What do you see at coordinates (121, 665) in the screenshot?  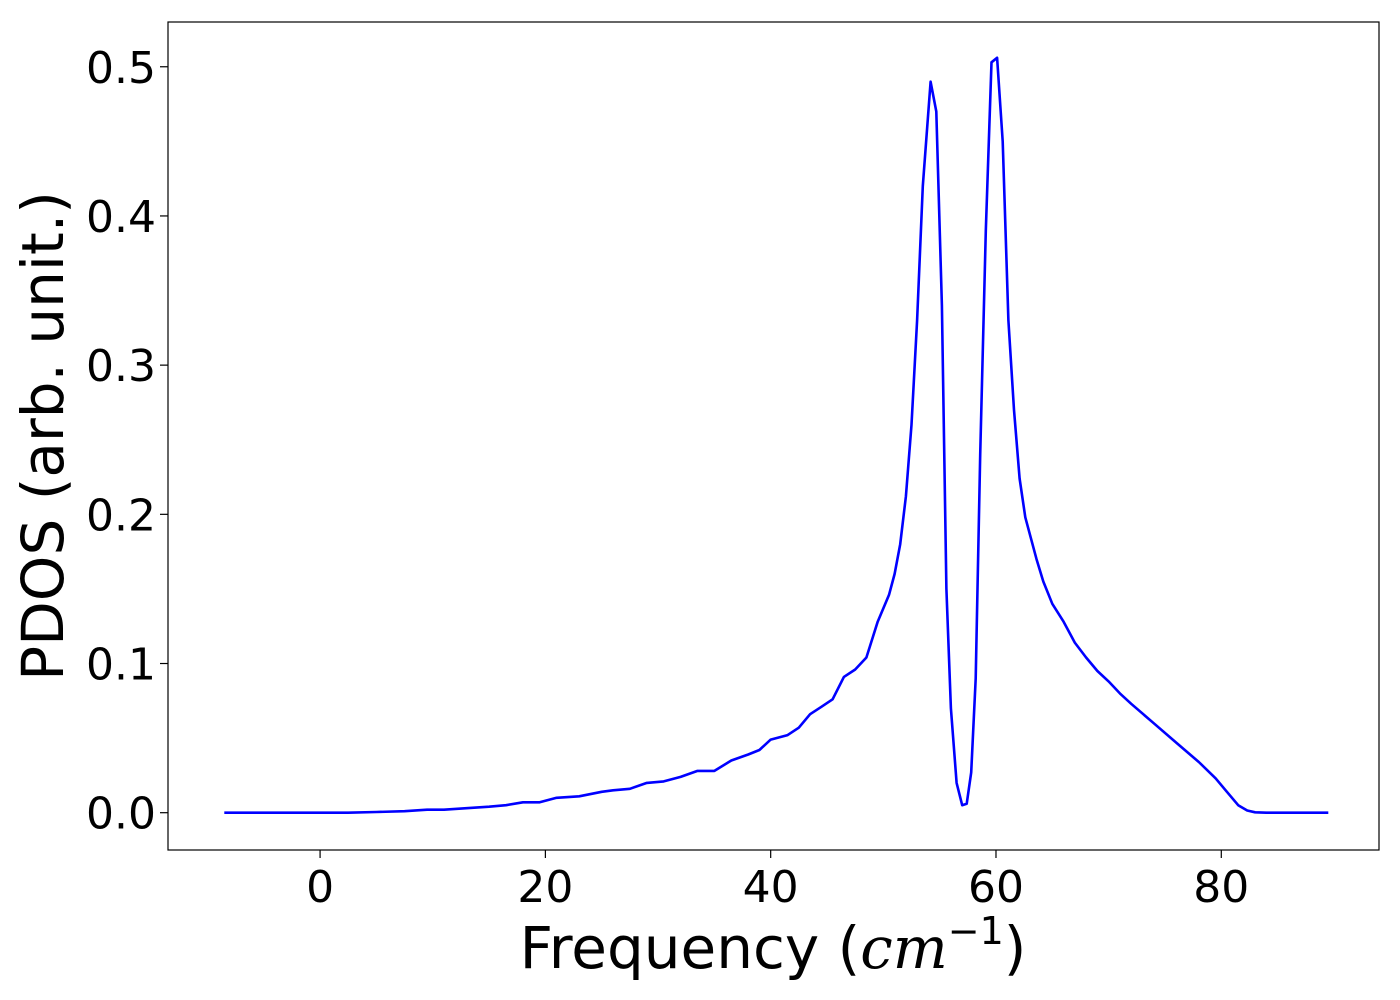 I see `y-tick-label: 0.1` at bounding box center [121, 665].